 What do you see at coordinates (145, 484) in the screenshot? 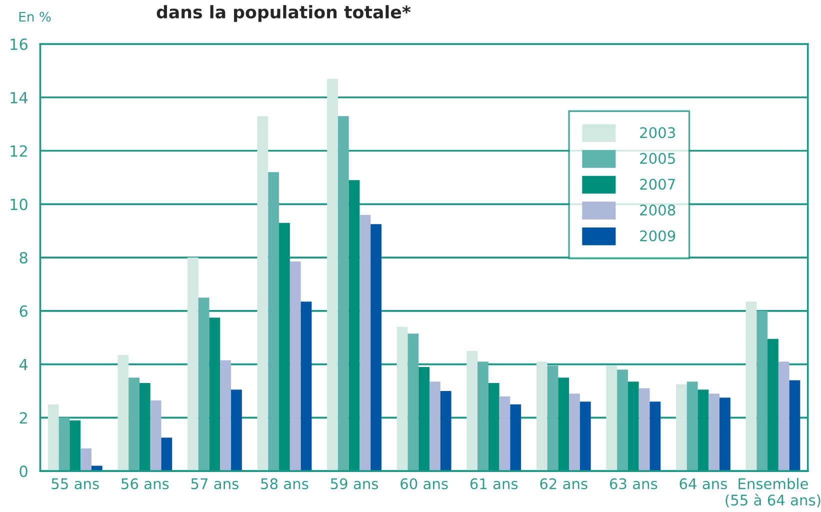
I see `x-tick-label: 56 ans` at bounding box center [145, 484].